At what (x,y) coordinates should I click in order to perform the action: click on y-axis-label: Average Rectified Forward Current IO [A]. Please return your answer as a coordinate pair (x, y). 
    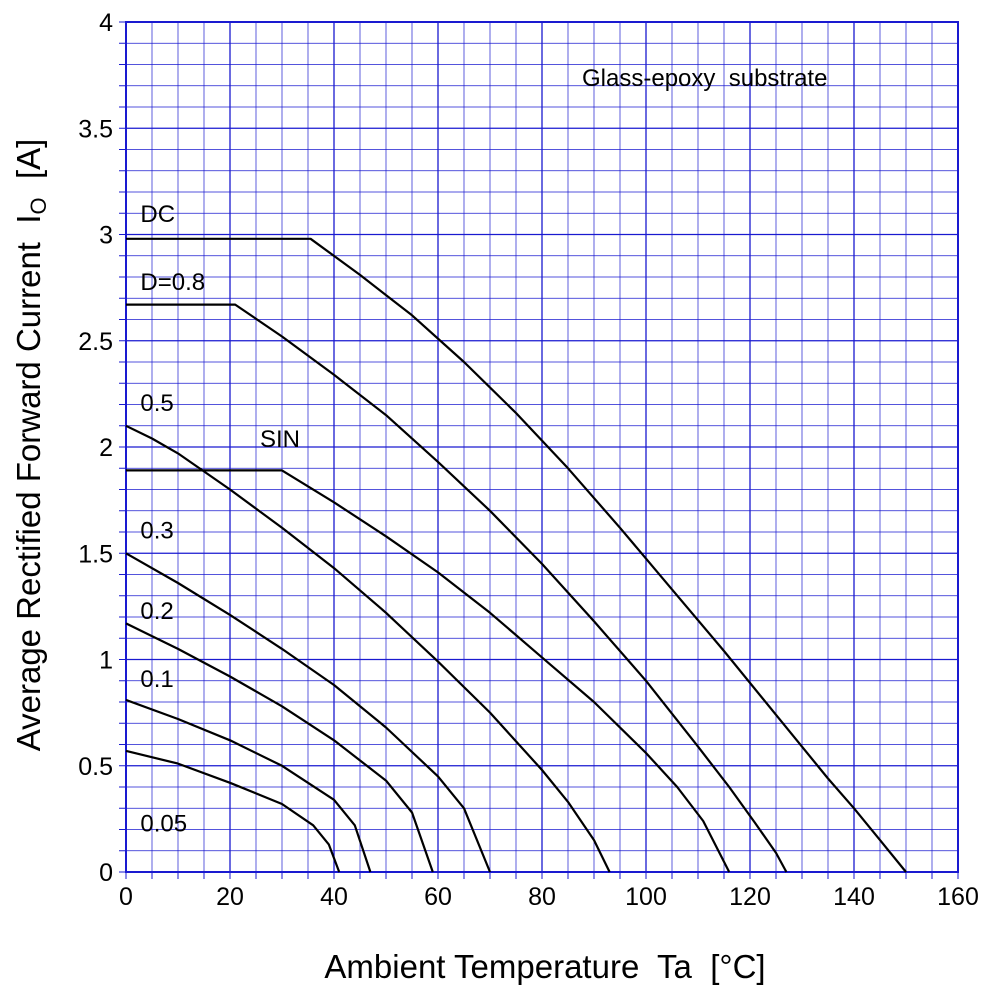
    Looking at the image, I should click on (30, 445).